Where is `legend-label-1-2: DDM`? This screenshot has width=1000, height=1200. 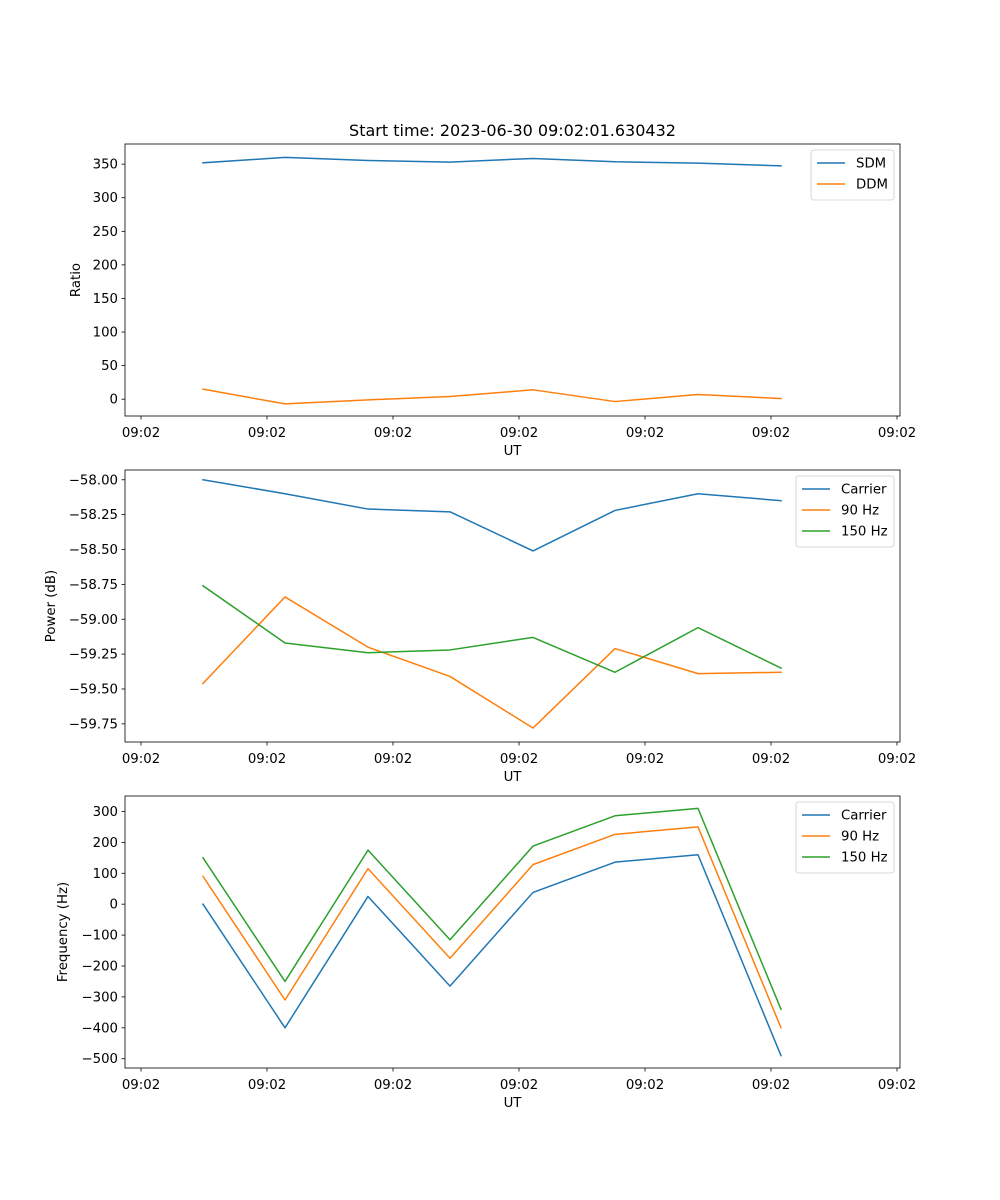
legend-label-1-2: DDM is located at coordinates (872, 185).